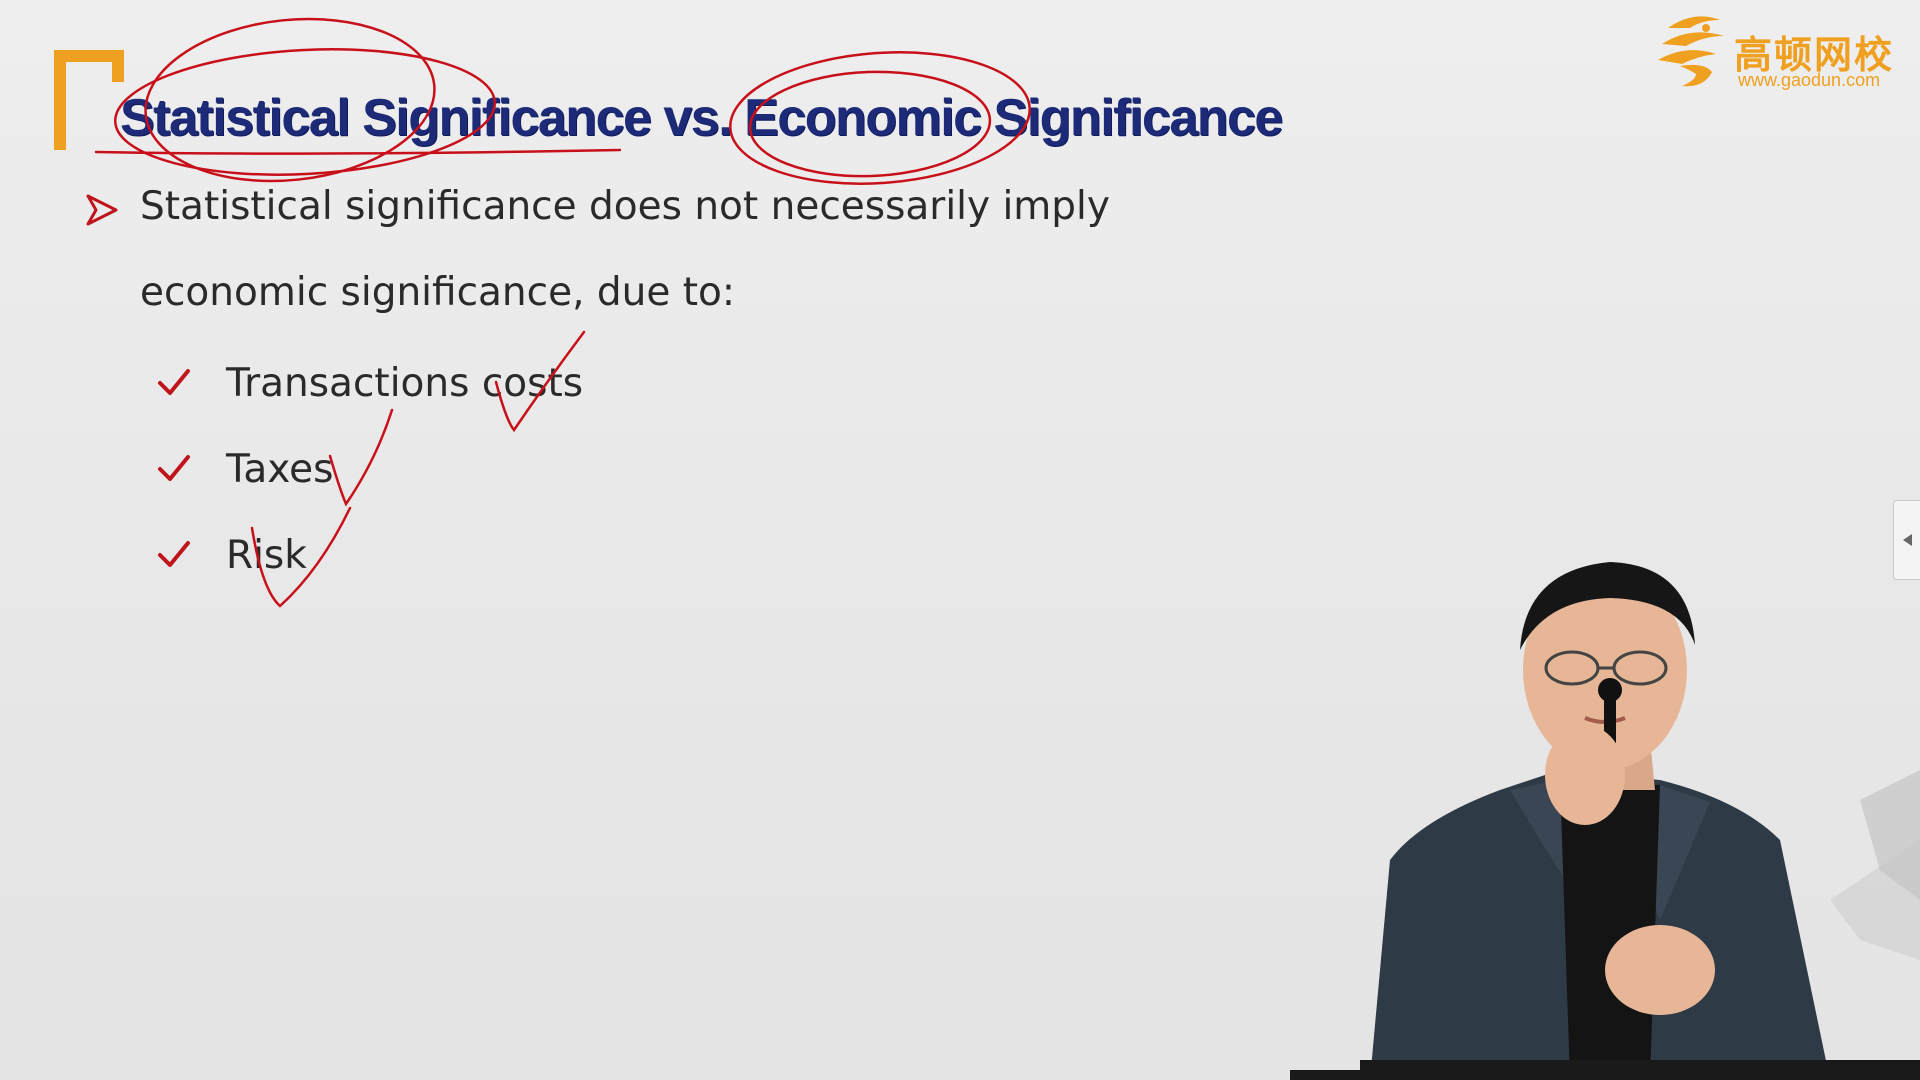  Describe the element at coordinates (405, 383) in the screenshot. I see `list-item-label: Transactions costs` at that location.